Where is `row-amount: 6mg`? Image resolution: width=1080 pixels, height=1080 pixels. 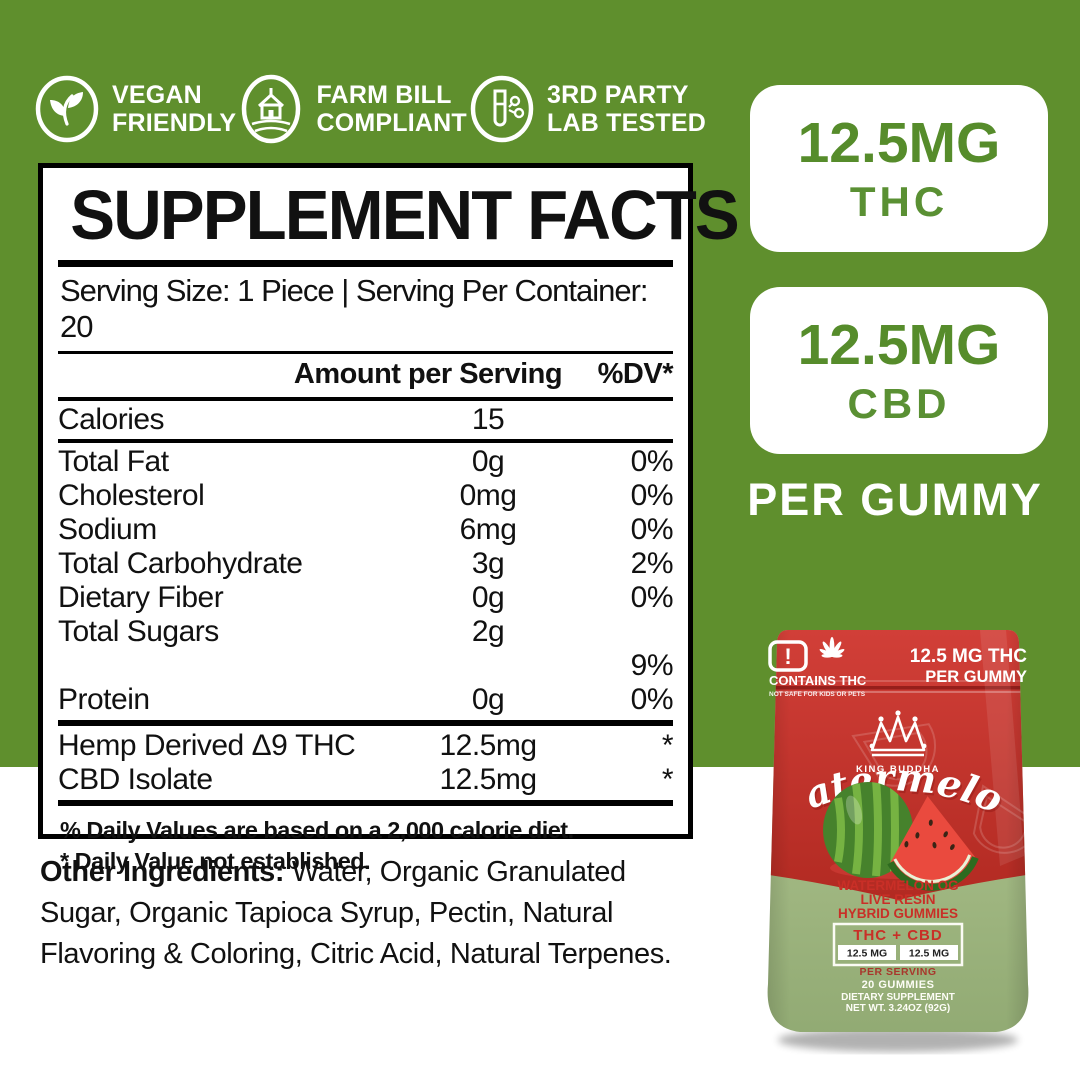 row-amount: 6mg is located at coordinates (488, 529).